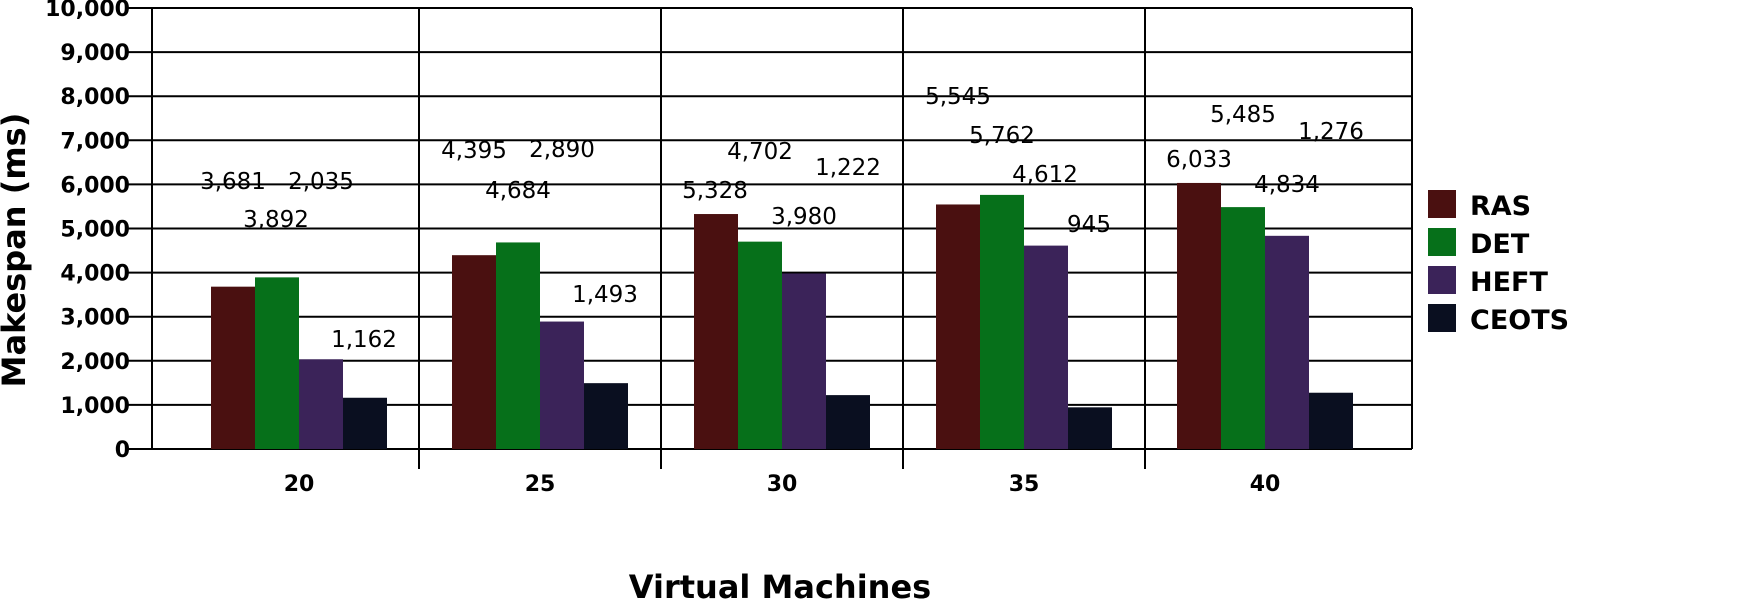 Image resolution: width=1747 pixels, height=602 pixels. I want to click on y-tick-label: 6,000, so click(95, 185).